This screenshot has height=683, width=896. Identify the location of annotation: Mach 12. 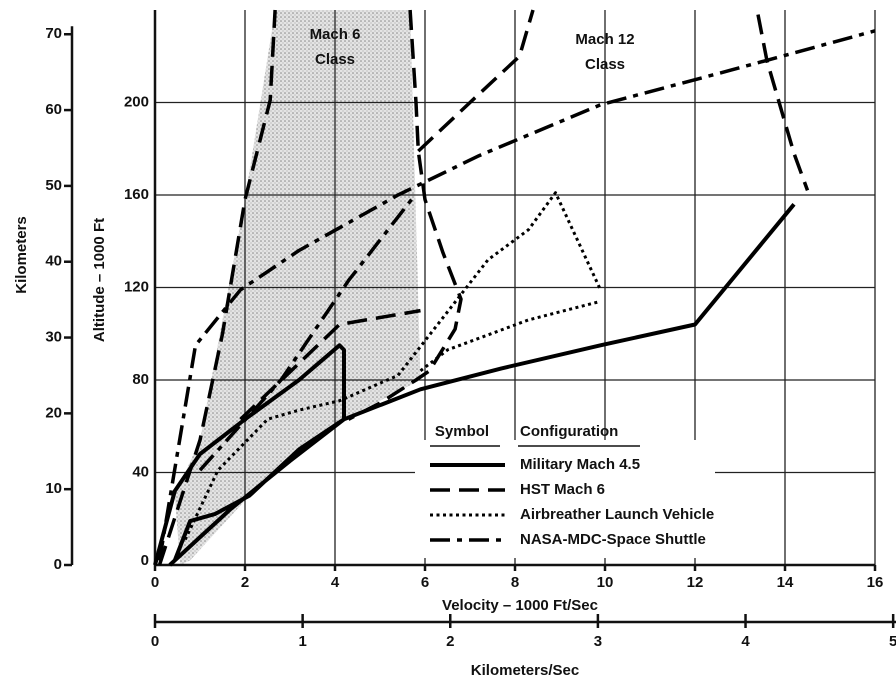
(604, 39).